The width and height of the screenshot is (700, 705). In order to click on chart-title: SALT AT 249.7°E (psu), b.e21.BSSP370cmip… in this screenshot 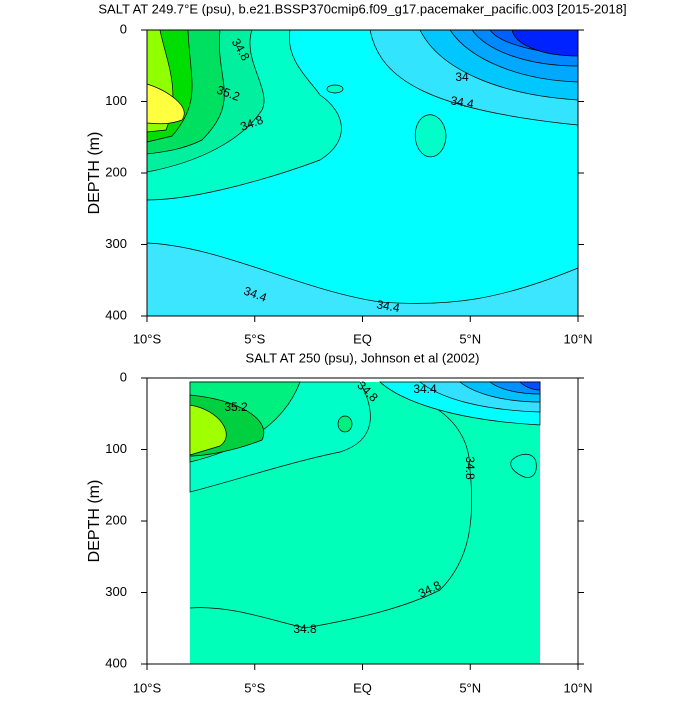, I will do `click(362, 8)`.